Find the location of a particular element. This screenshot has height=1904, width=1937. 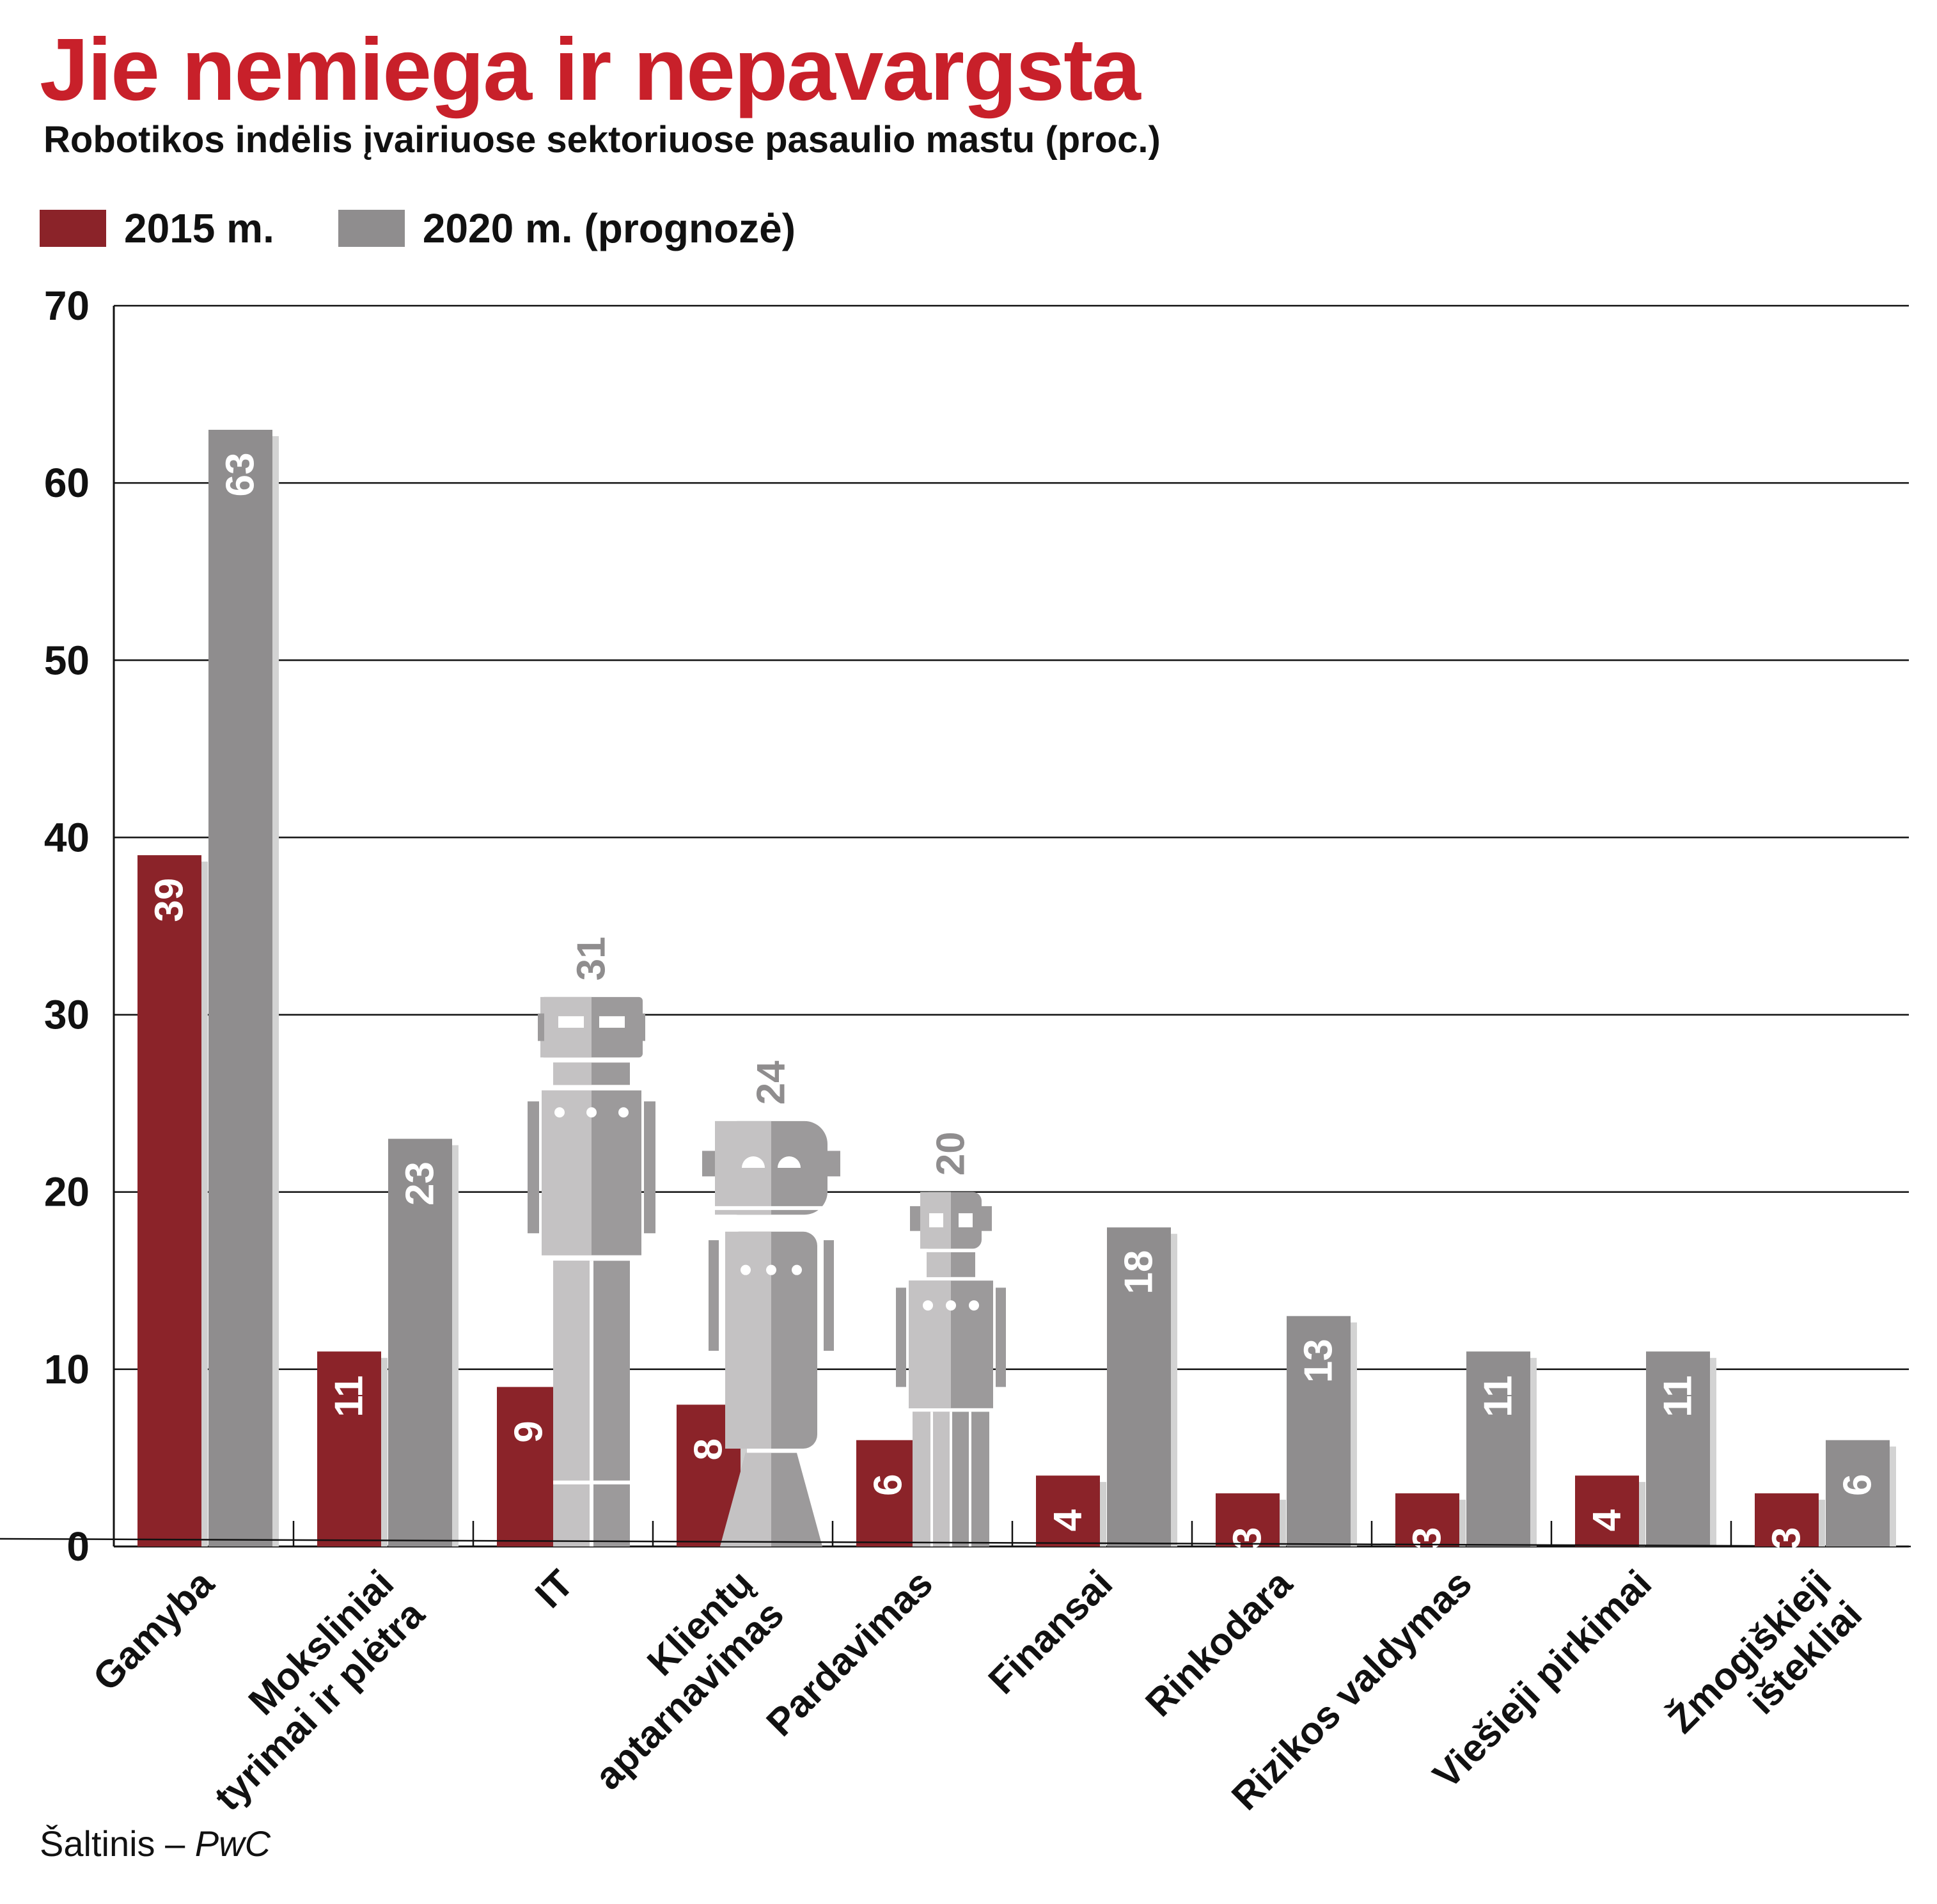

bar-2015-gamyba is located at coordinates (169, 1200).